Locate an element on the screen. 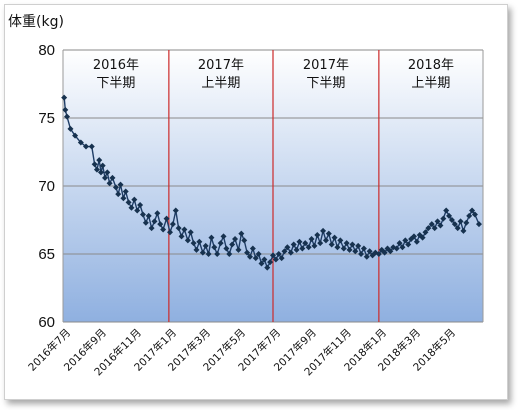 The height and width of the screenshot is (410, 518). y-tick-label: 60 is located at coordinates (46, 322).